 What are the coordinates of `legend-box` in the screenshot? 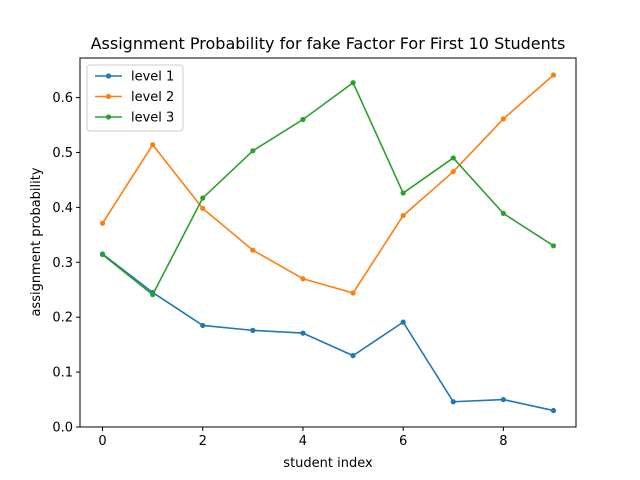 It's located at (135, 98).